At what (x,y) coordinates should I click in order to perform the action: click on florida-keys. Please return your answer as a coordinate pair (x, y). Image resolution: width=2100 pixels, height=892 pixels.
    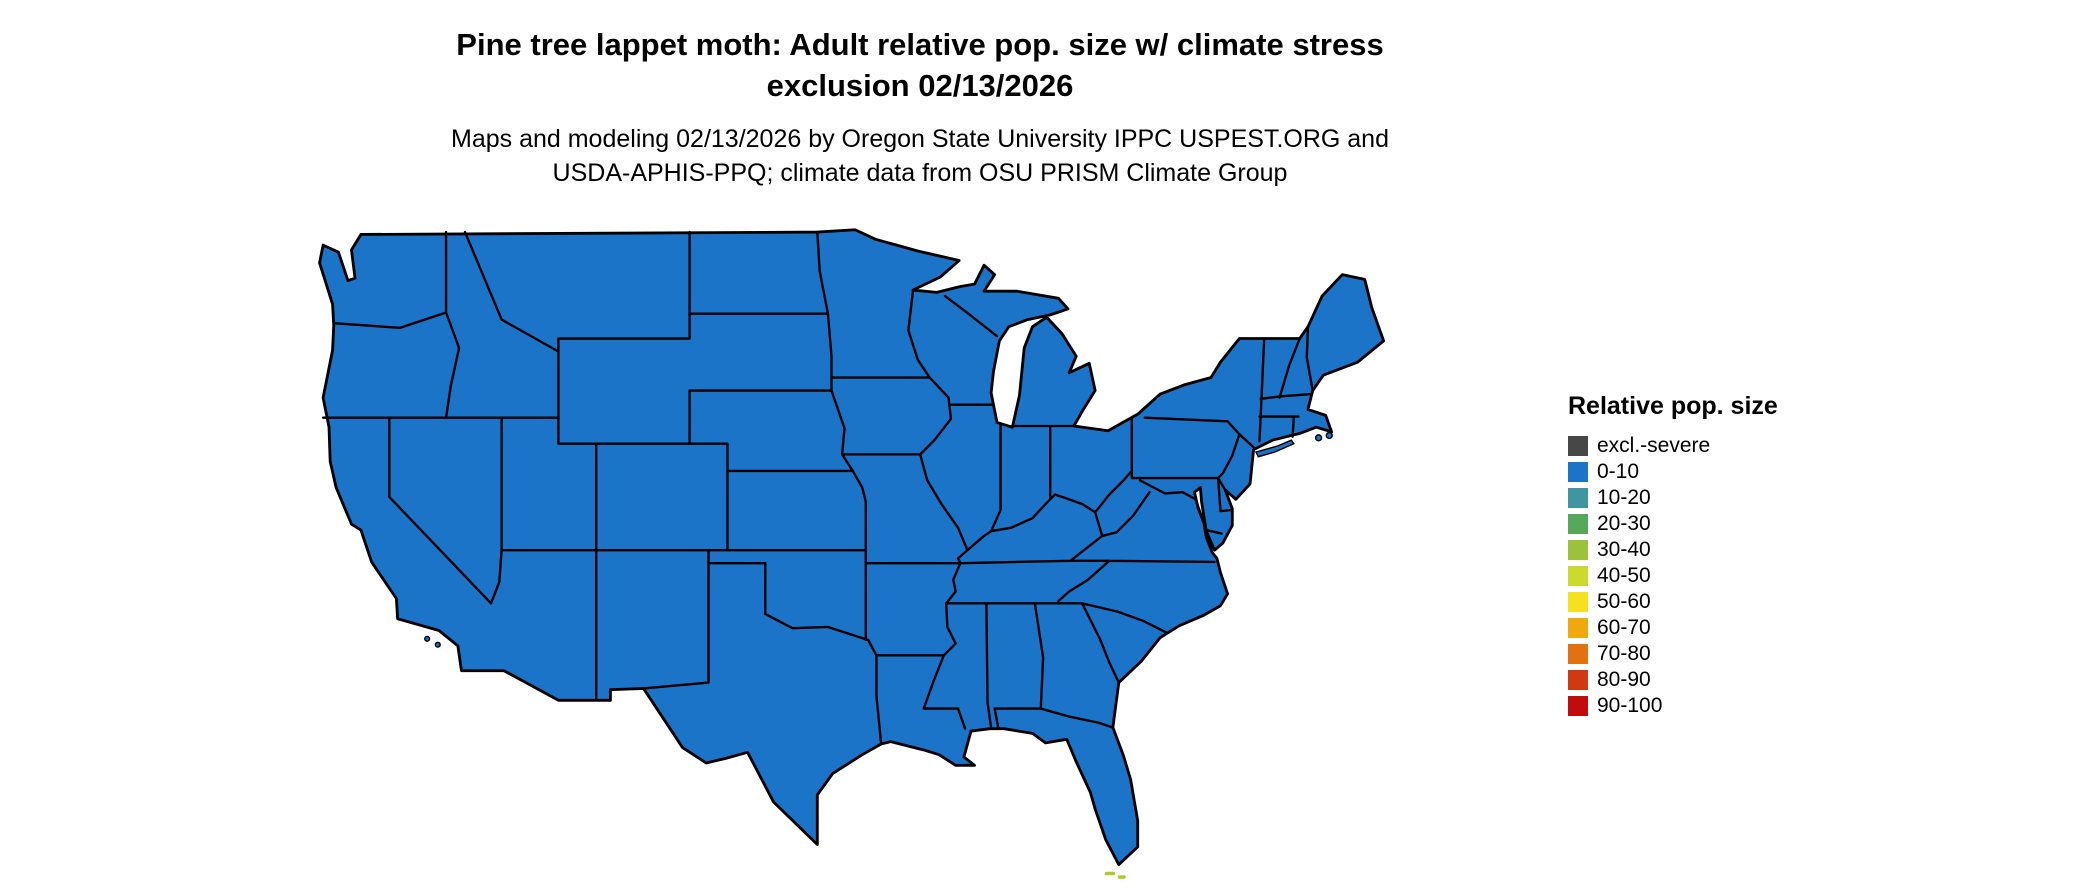
    Looking at the image, I should click on (1115, 875).